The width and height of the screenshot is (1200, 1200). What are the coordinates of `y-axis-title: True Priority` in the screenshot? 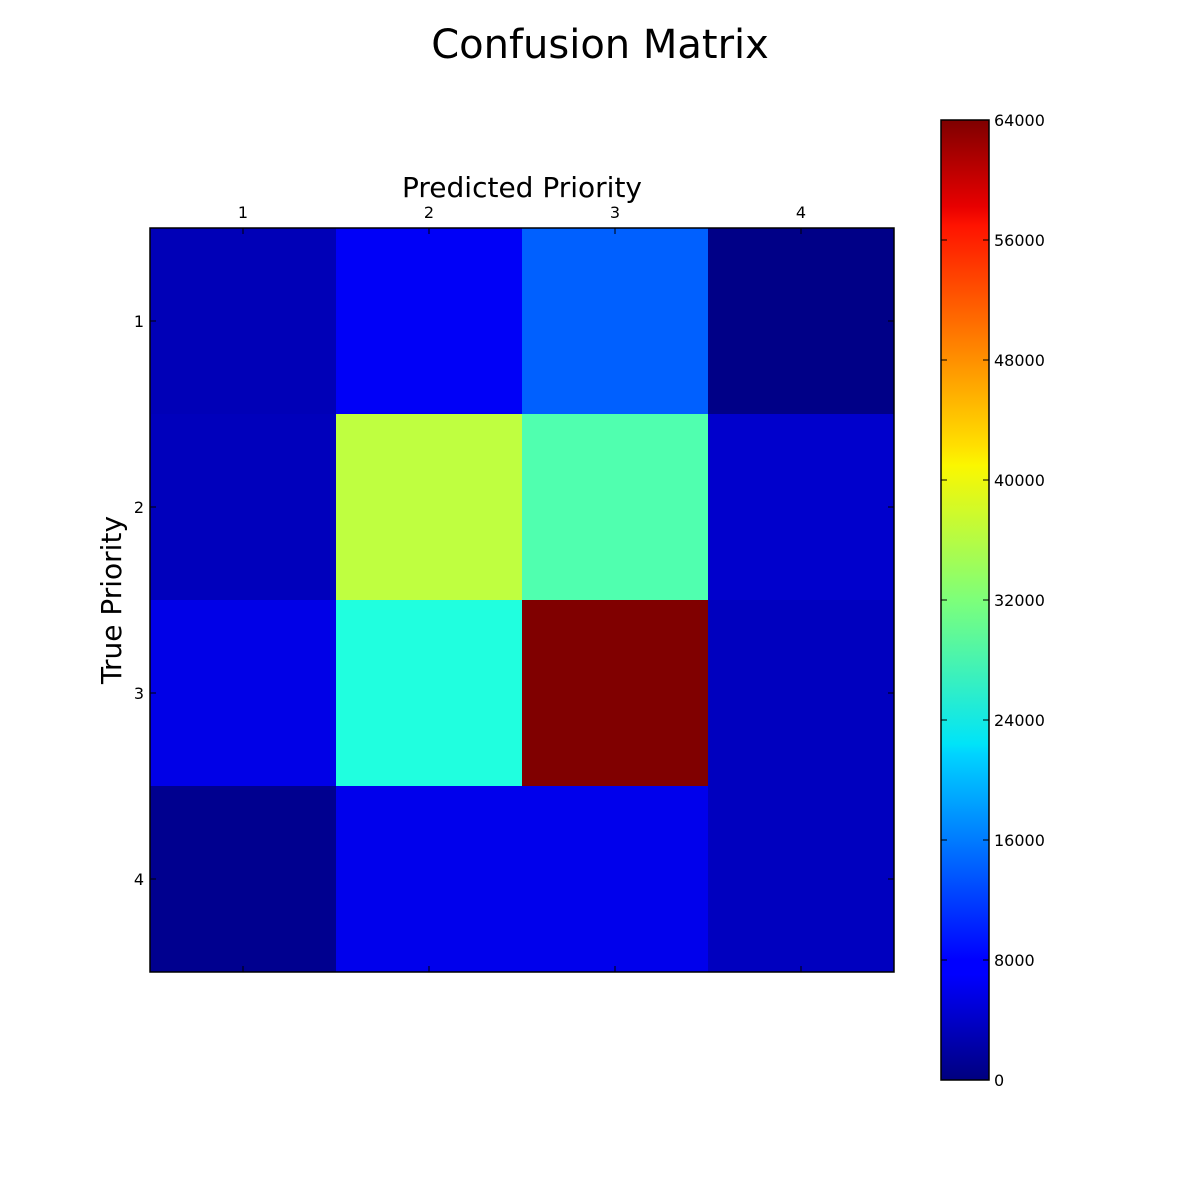 It's located at (111, 600).